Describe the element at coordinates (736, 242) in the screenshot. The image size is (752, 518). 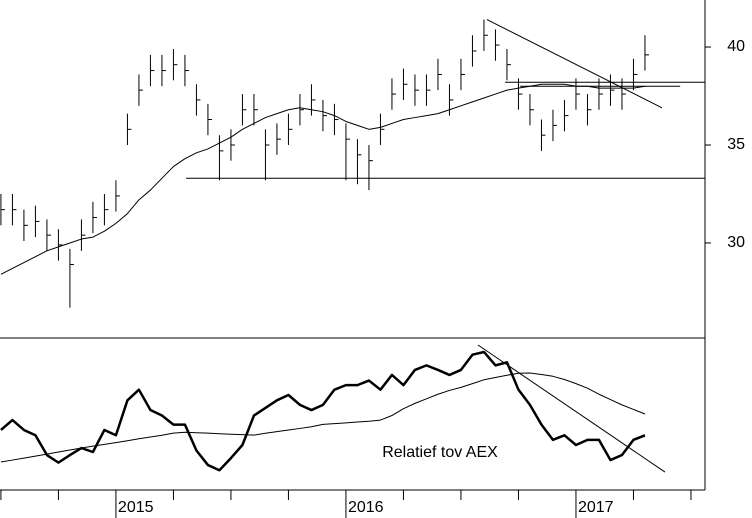
I see `y-tick-label: 30` at that location.